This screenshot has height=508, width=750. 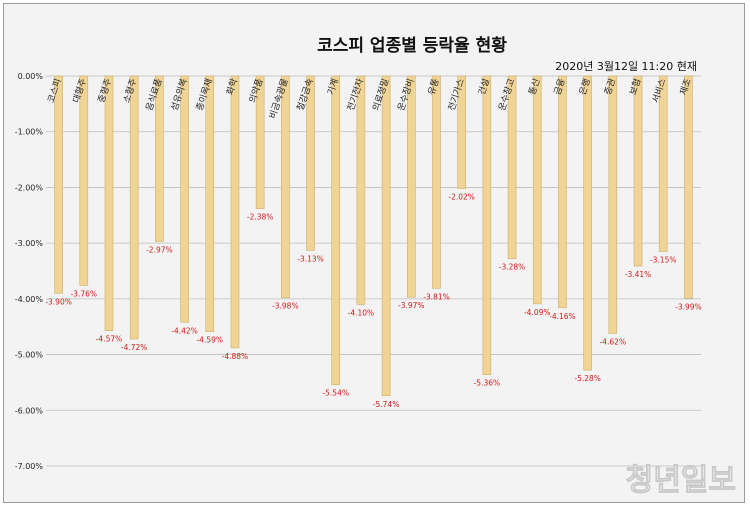 I want to click on value-label: -3.97%, so click(x=411, y=305).